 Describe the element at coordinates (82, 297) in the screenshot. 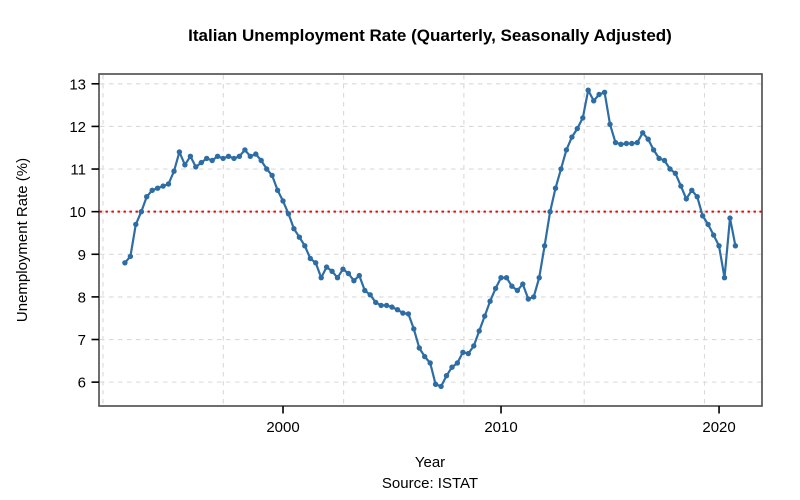

I see `y-tick-label: 8` at that location.